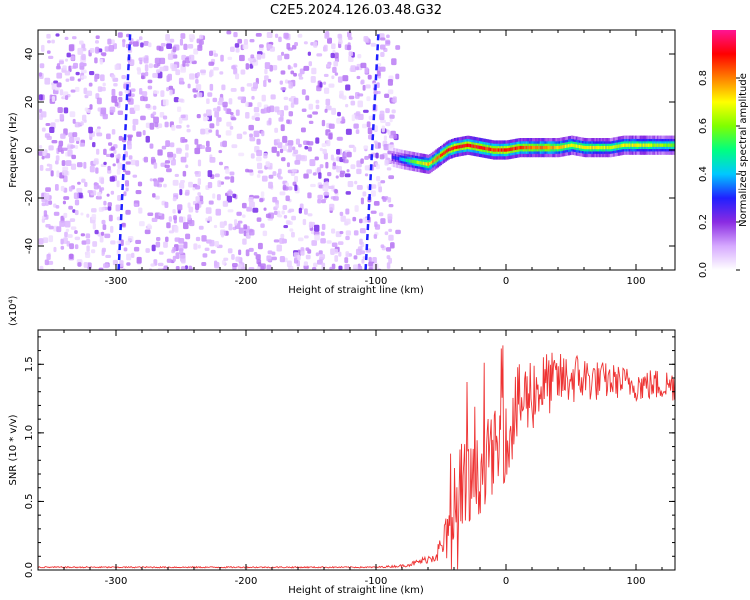  I want to click on y-tick-label: -20, so click(29, 198).